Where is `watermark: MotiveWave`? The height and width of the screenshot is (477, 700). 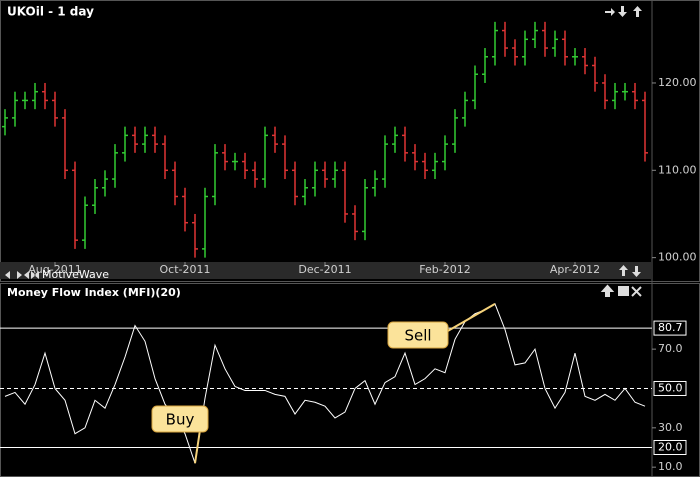 watermark: MotiveWave is located at coordinates (75, 274).